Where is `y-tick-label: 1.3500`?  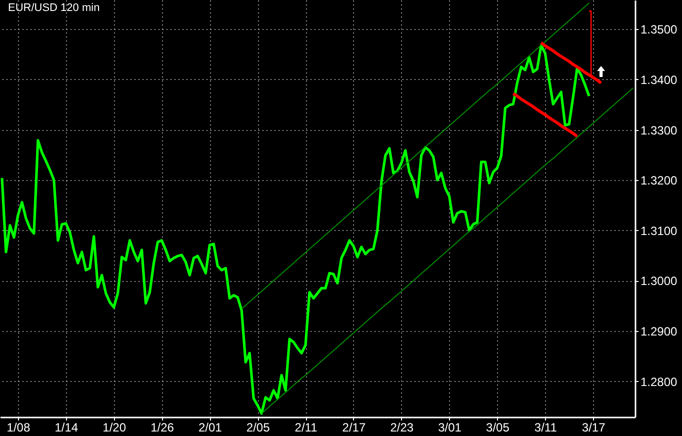
y-tick-label: 1.3500 is located at coordinates (659, 29).